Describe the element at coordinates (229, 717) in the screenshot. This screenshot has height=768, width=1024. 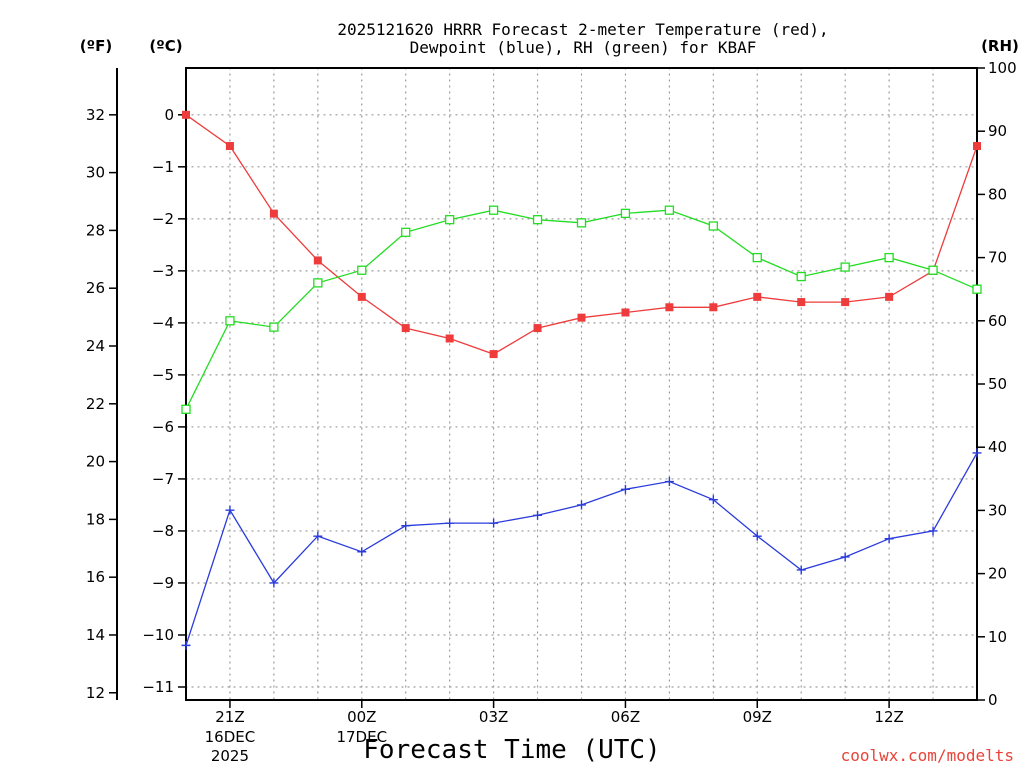
I see `x-tick-label: 21Z` at that location.